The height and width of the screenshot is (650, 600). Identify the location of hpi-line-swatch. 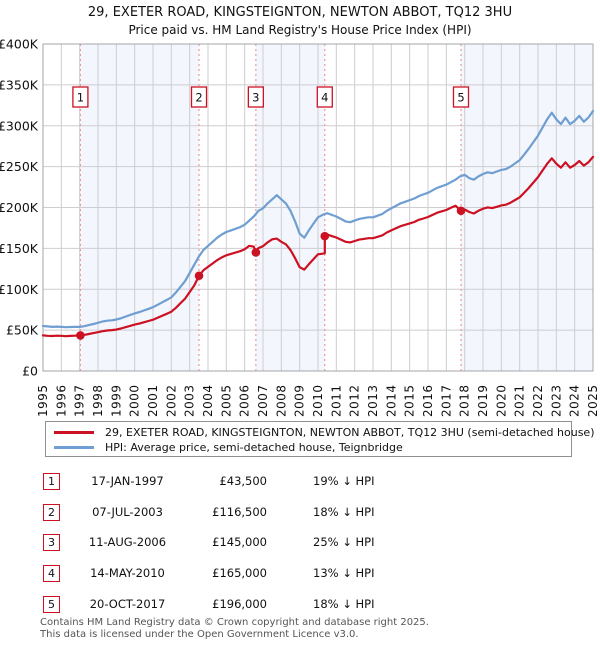
(74, 447).